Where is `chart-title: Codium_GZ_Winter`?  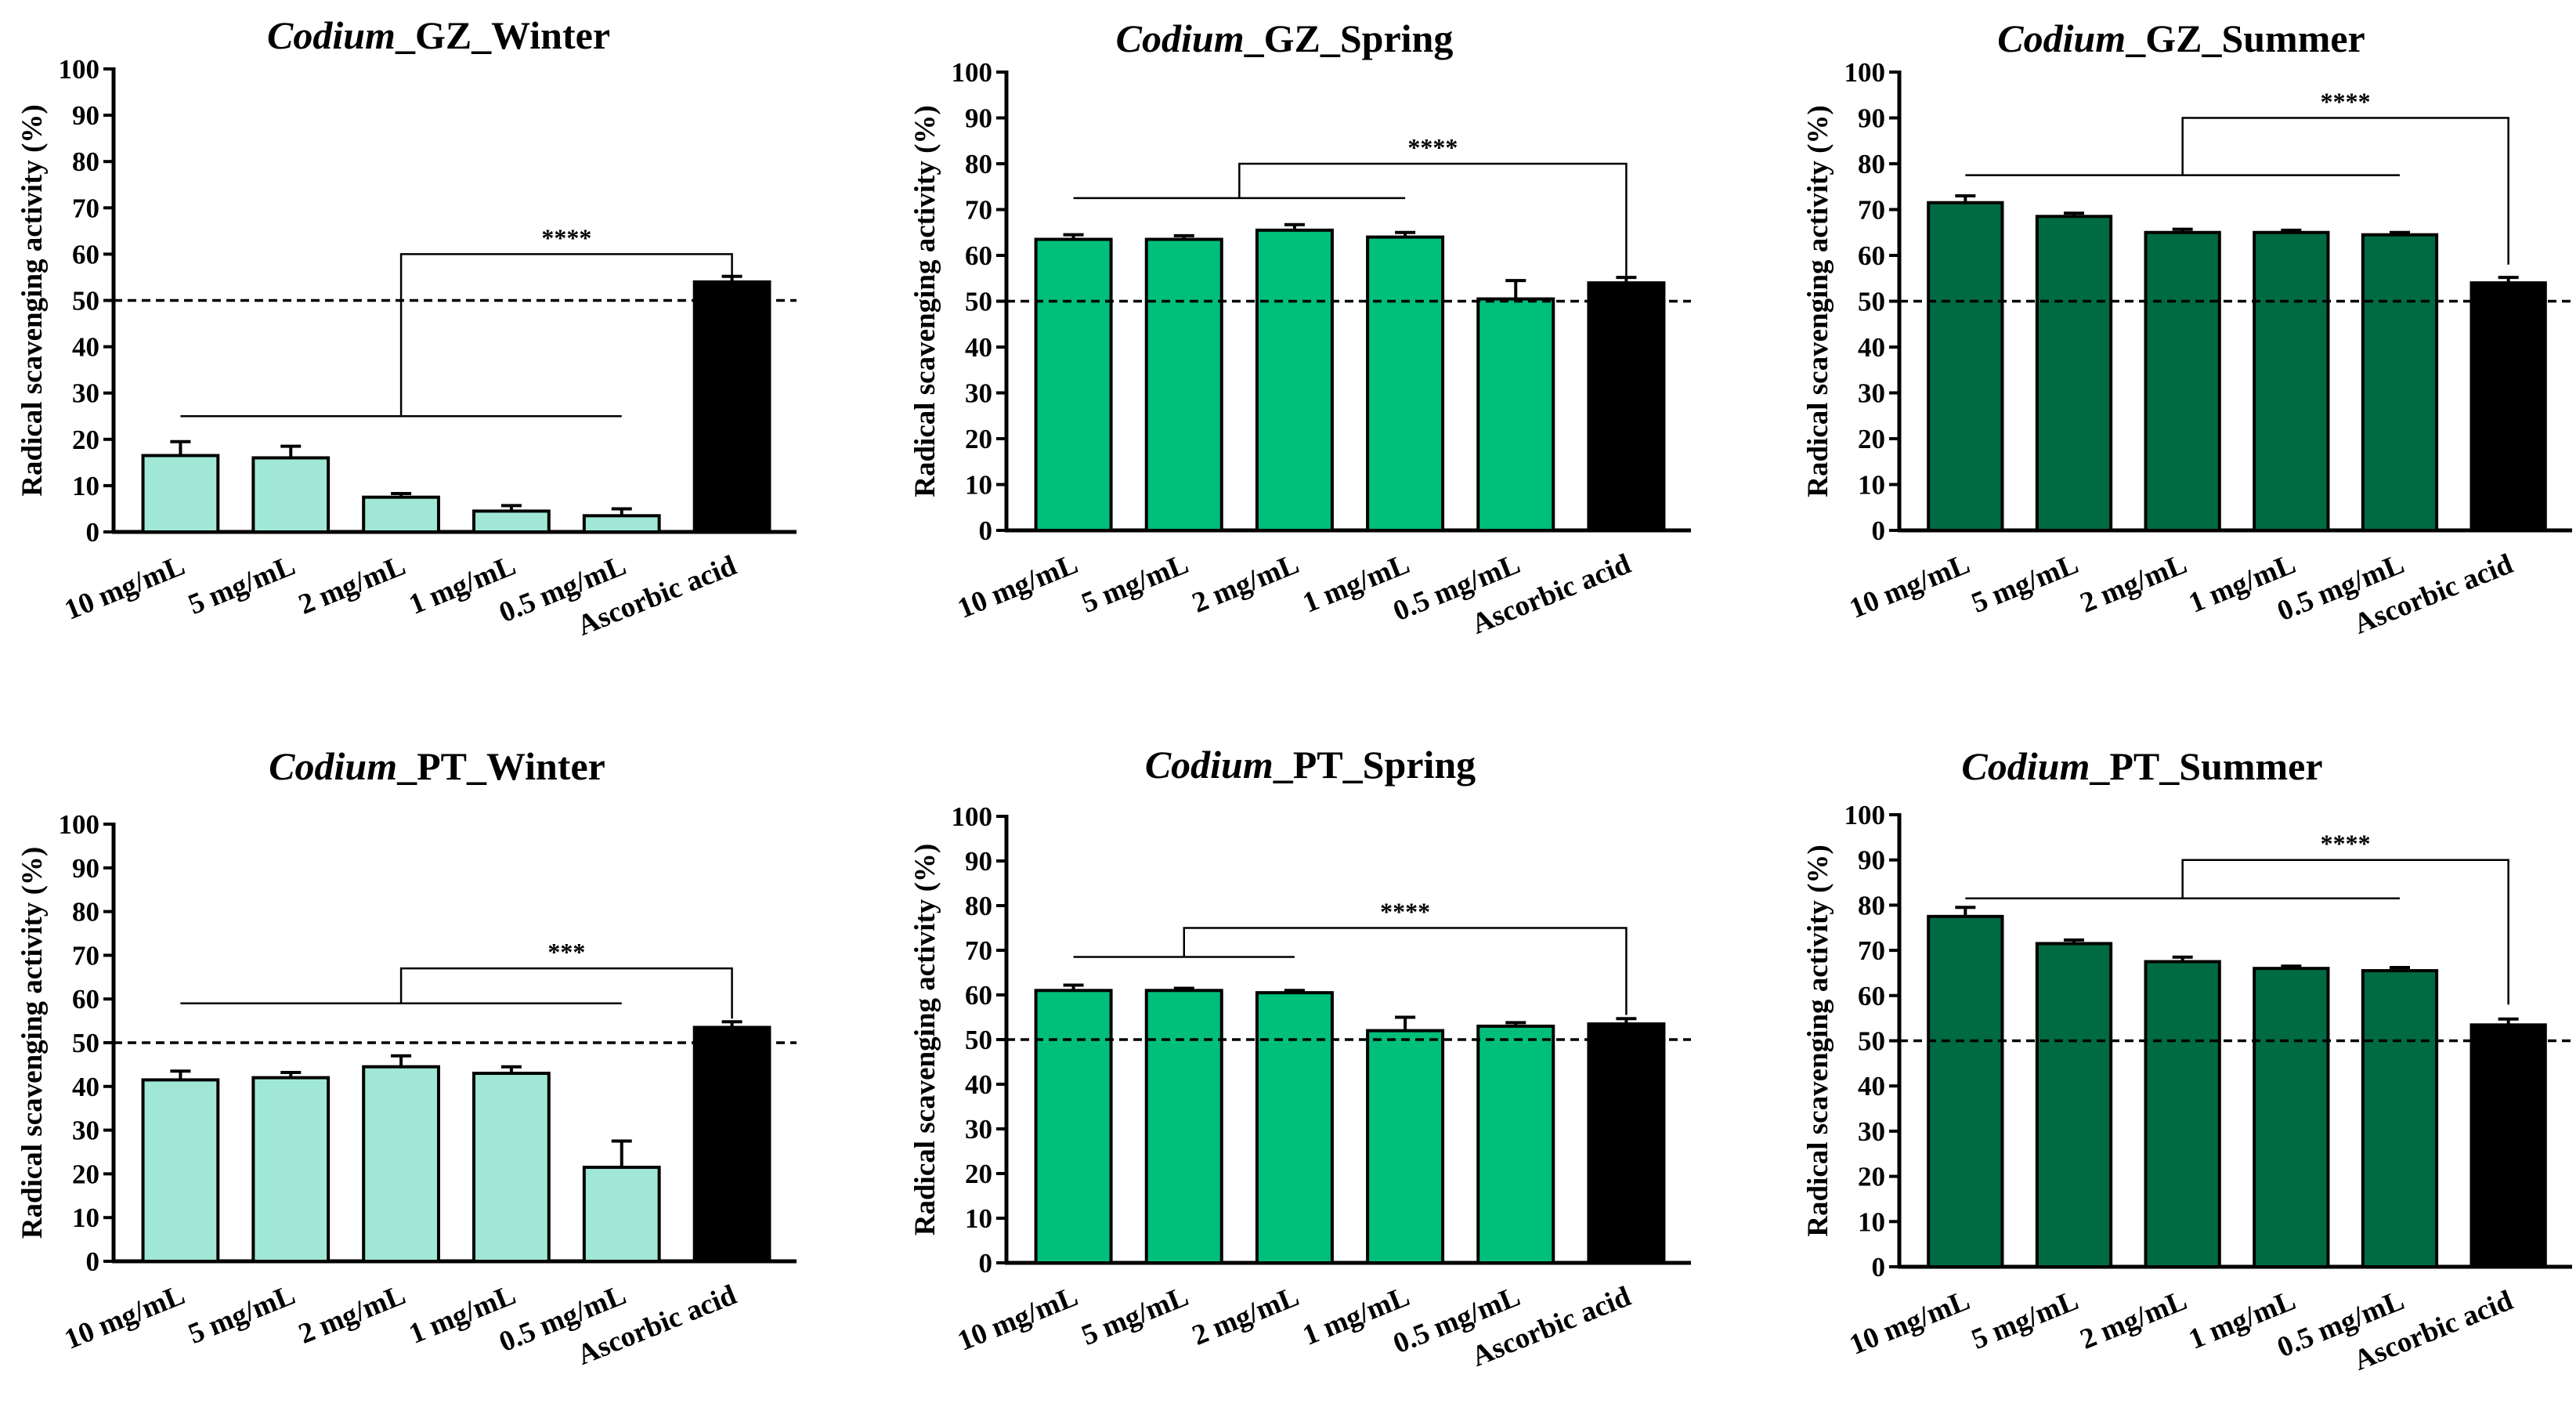 chart-title: Codium_GZ_Winter is located at coordinates (438, 35).